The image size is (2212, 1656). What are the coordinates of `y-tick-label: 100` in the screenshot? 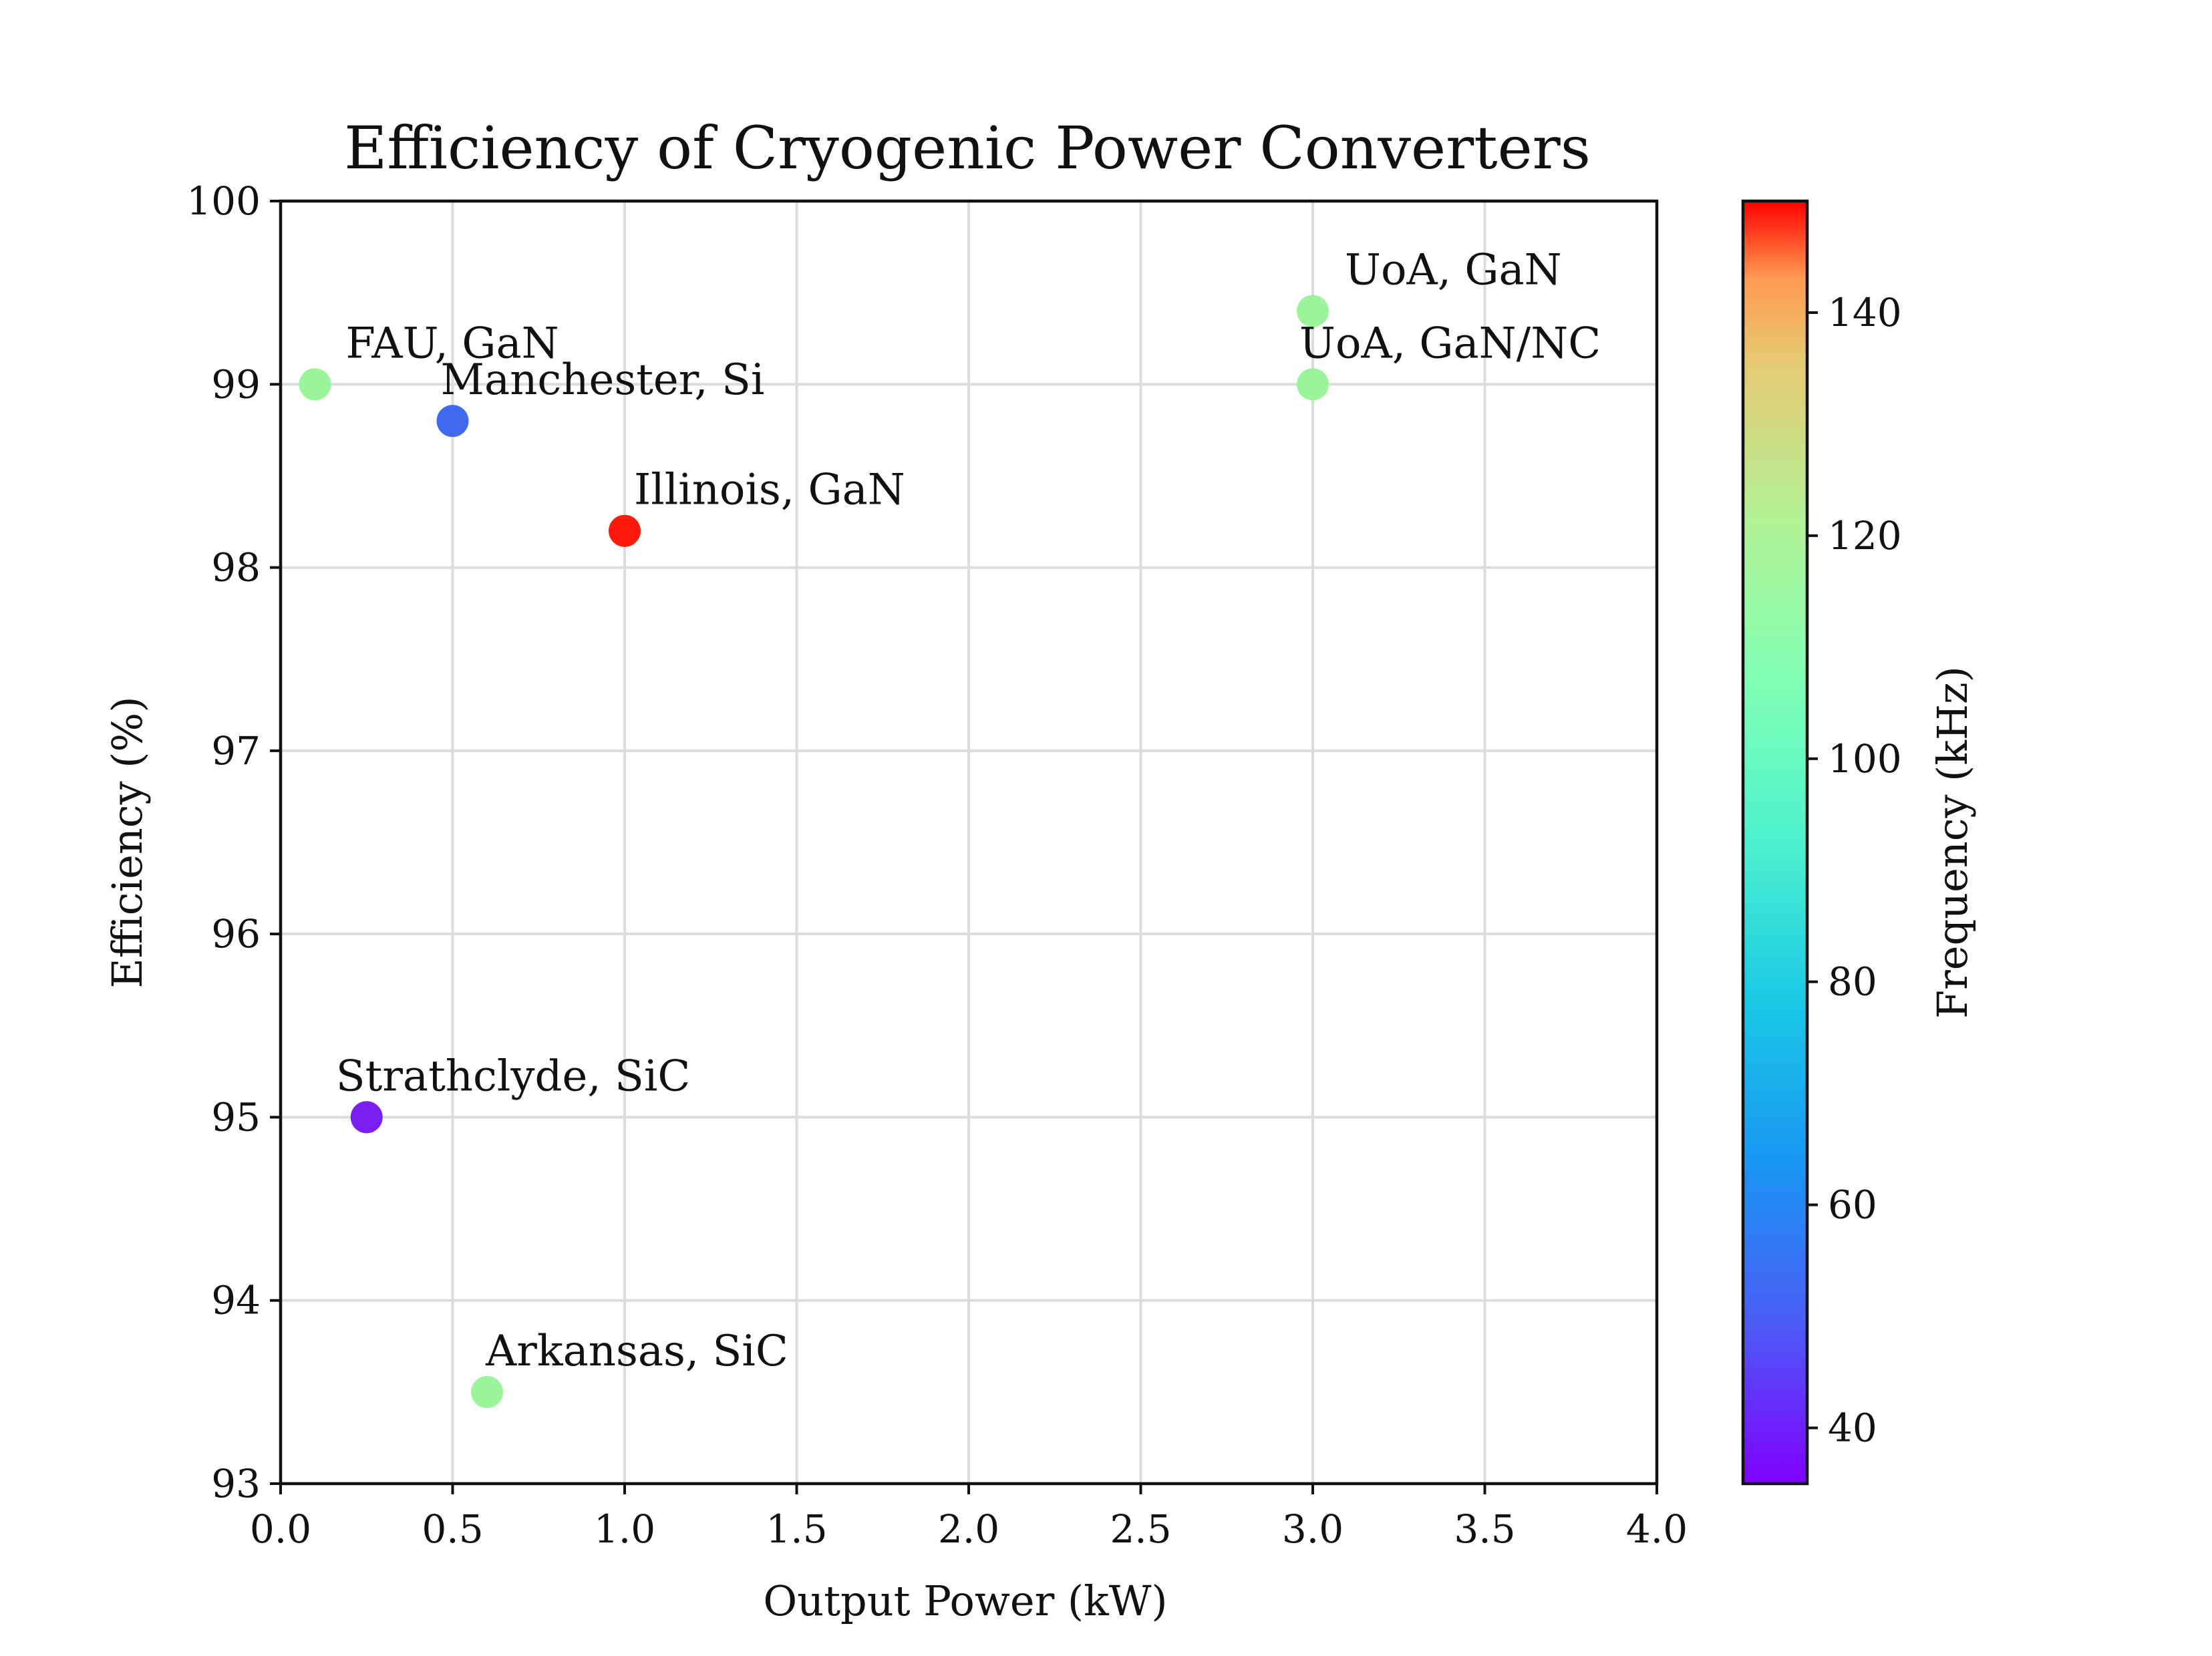 It's located at (223, 201).